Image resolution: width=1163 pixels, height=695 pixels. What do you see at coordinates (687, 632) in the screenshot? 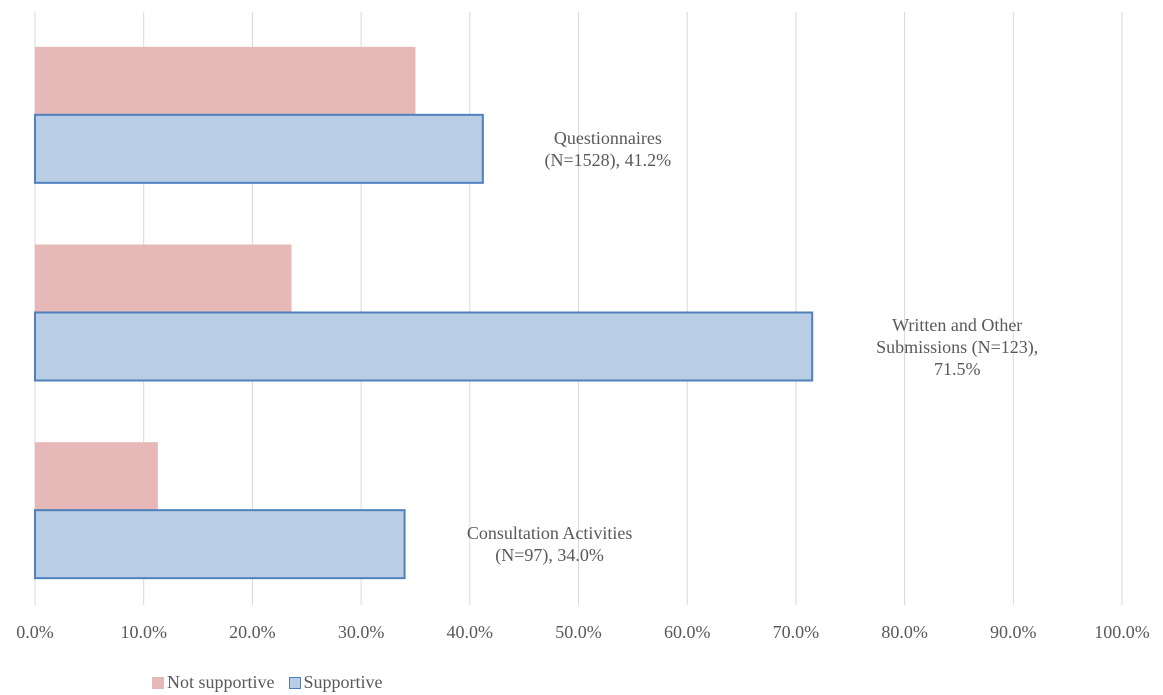
I see `x-tick-label: 60.0%` at bounding box center [687, 632].